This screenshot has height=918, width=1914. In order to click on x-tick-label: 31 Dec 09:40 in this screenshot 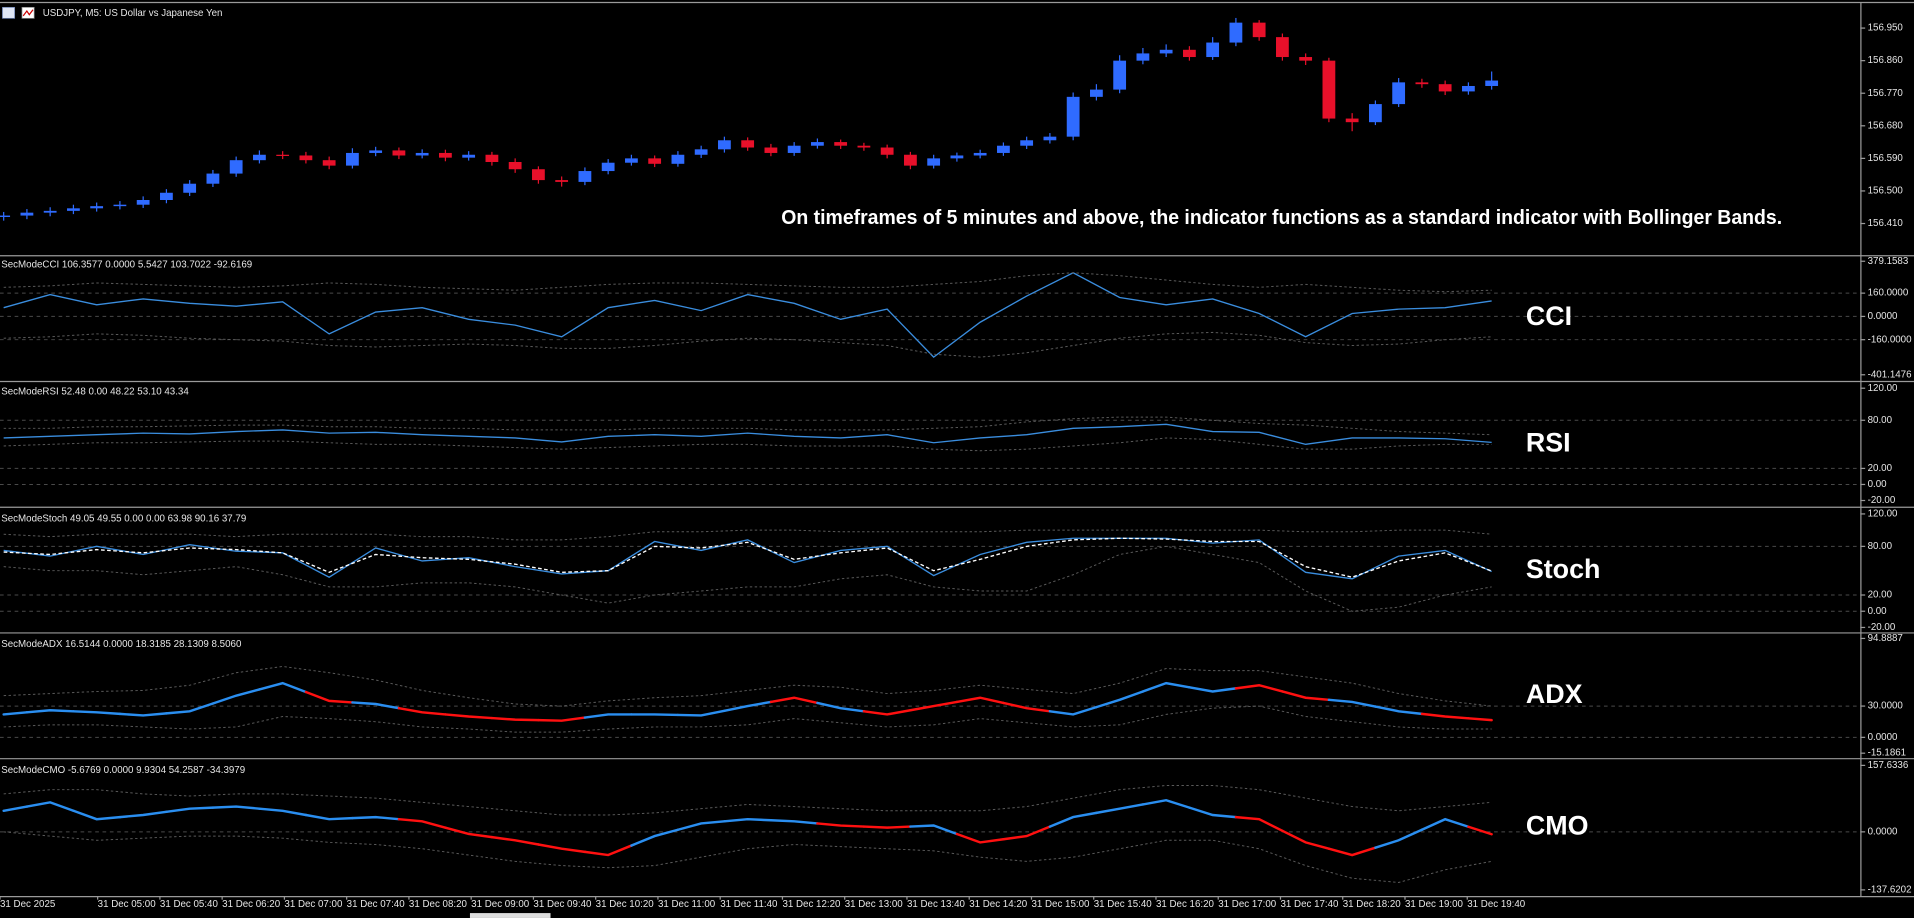, I will do `click(562, 904)`.